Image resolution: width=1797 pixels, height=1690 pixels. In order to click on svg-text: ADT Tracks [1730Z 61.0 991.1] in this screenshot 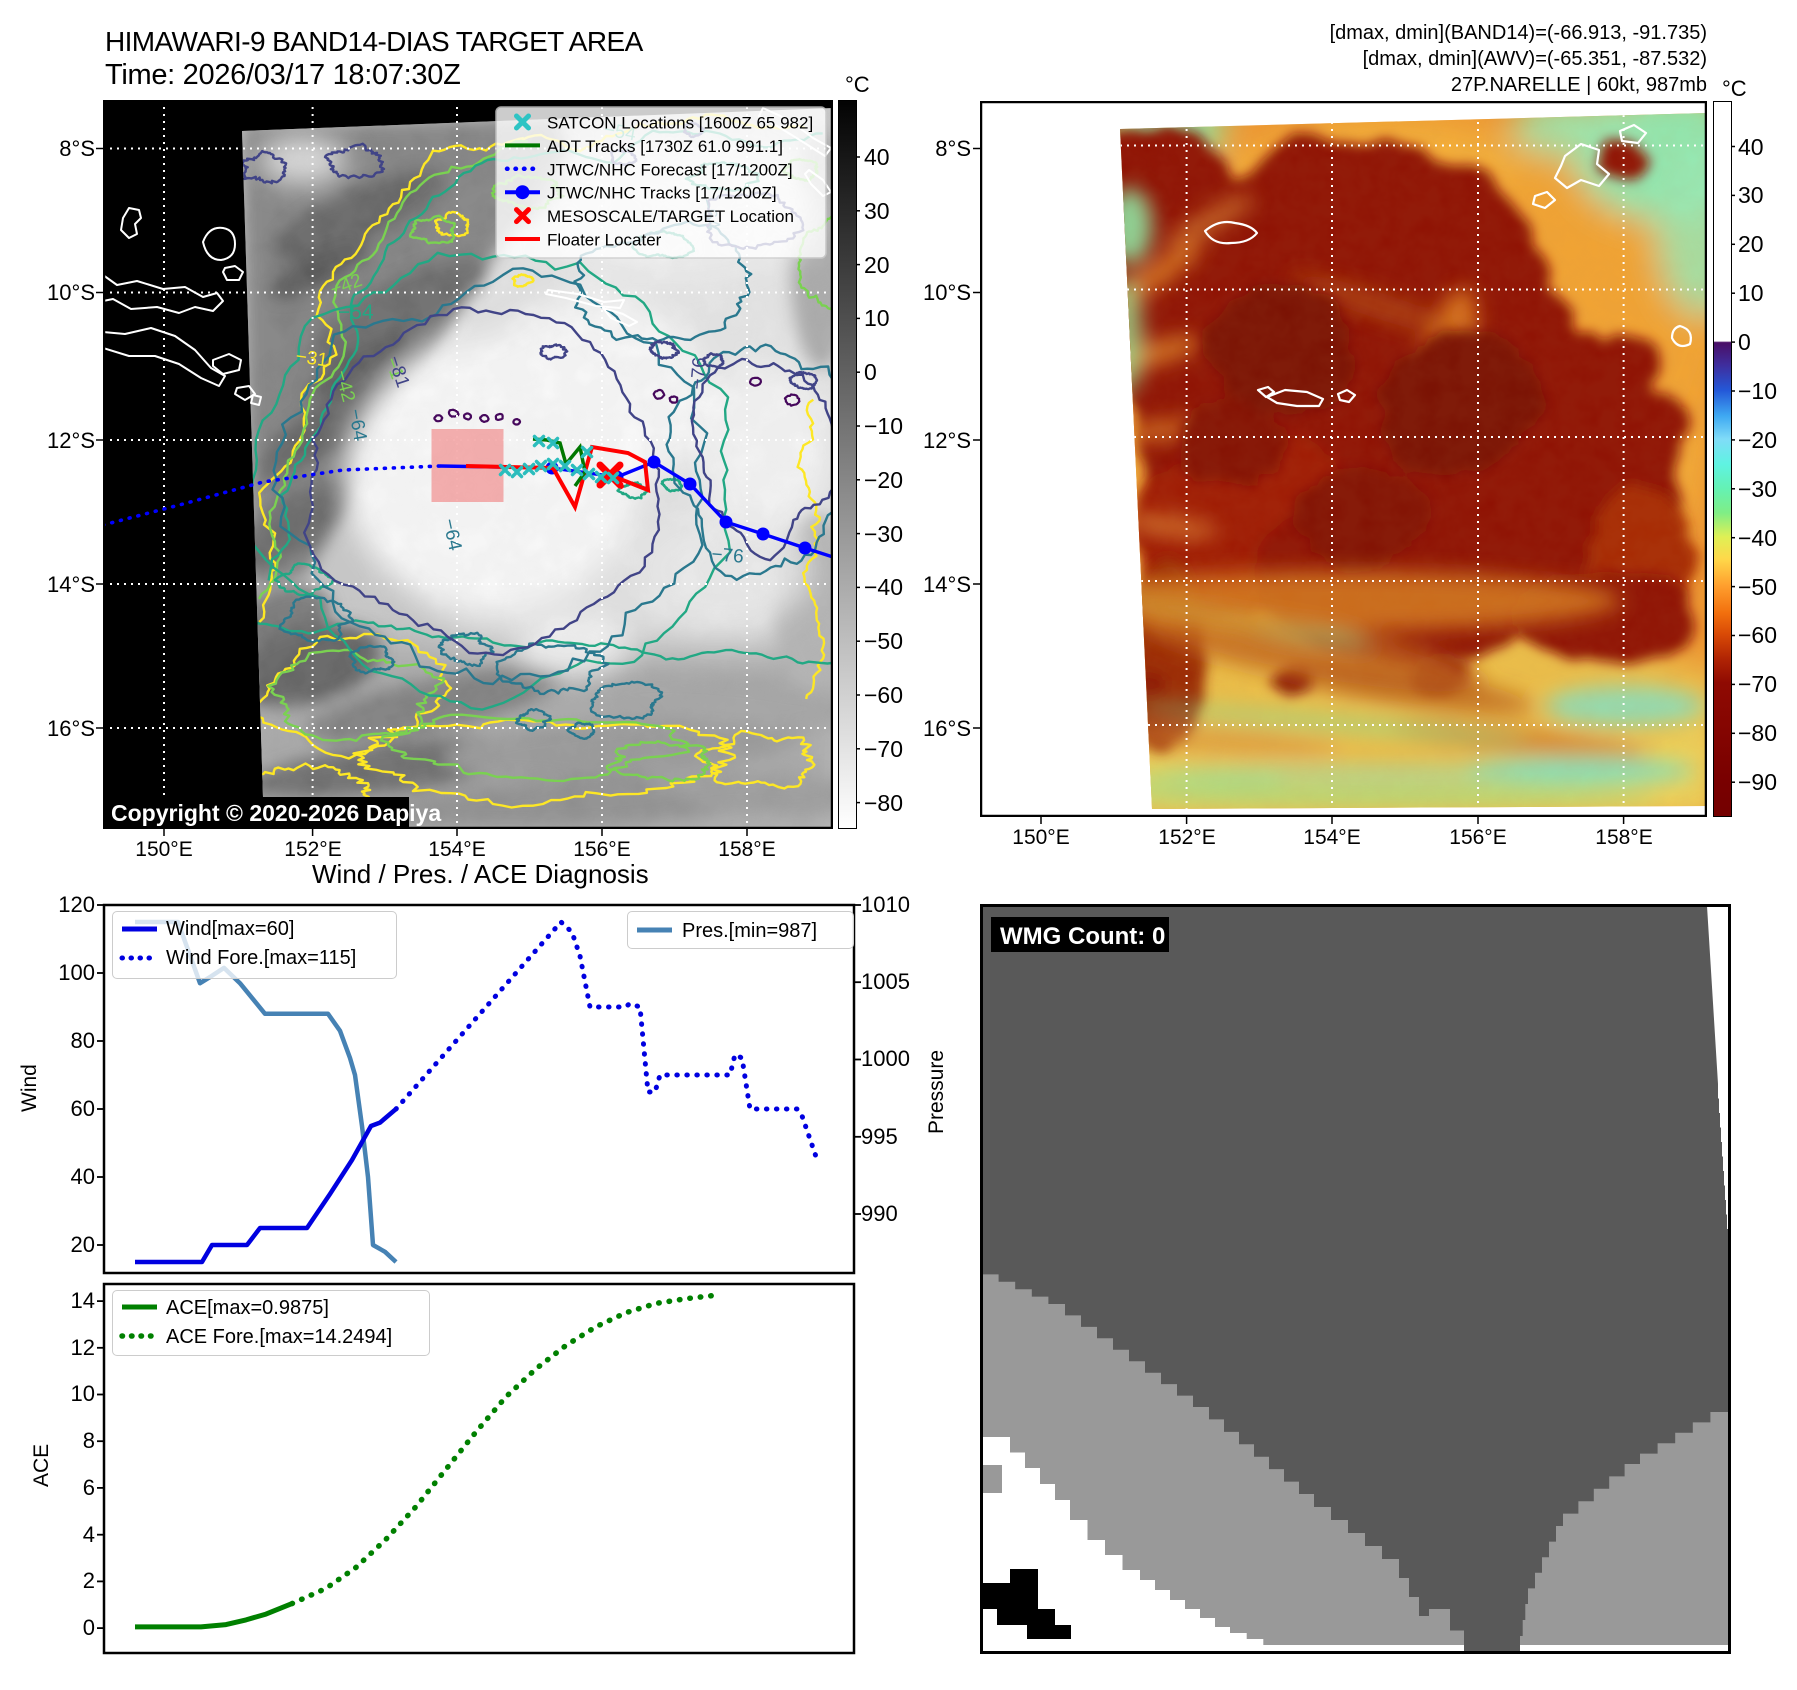, I will do `click(665, 146)`.